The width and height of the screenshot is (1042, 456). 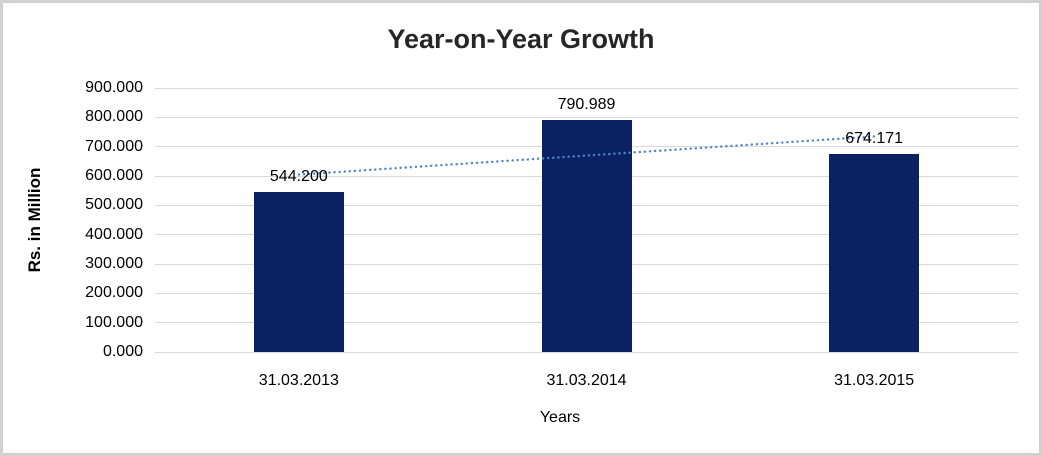 What do you see at coordinates (122, 351) in the screenshot?
I see `y-tick-label: 0.000` at bounding box center [122, 351].